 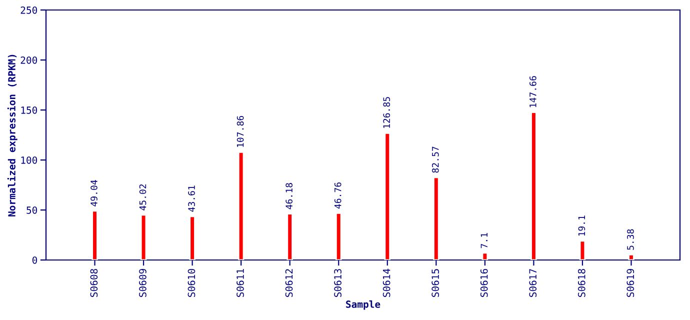 What do you see at coordinates (484, 240) in the screenshot?
I see `data-label: 7.1` at bounding box center [484, 240].